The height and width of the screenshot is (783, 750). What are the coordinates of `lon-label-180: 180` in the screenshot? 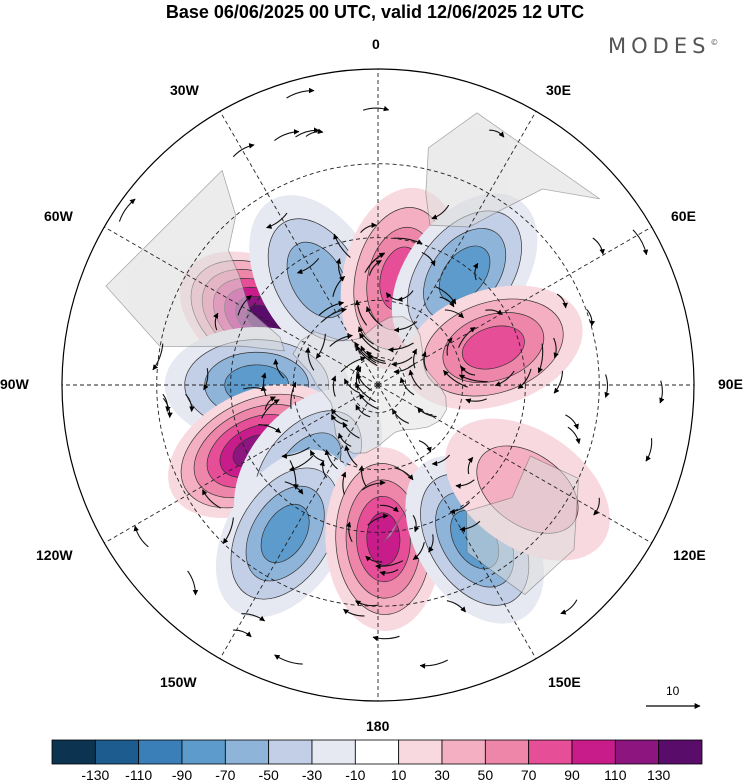 It's located at (378, 726).